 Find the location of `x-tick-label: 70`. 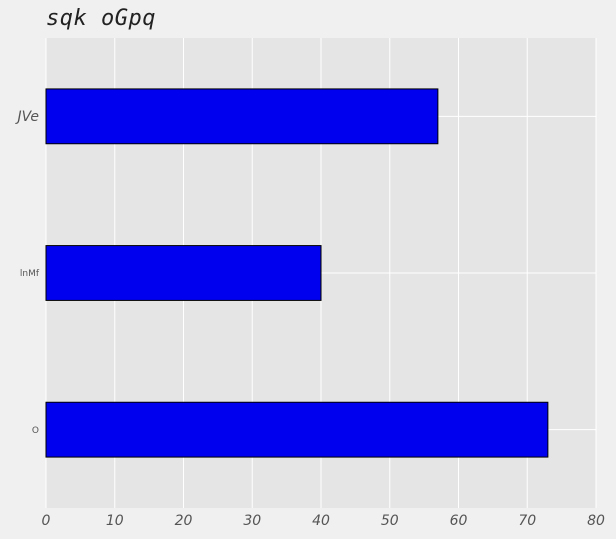

x-tick-label: 70 is located at coordinates (527, 521).